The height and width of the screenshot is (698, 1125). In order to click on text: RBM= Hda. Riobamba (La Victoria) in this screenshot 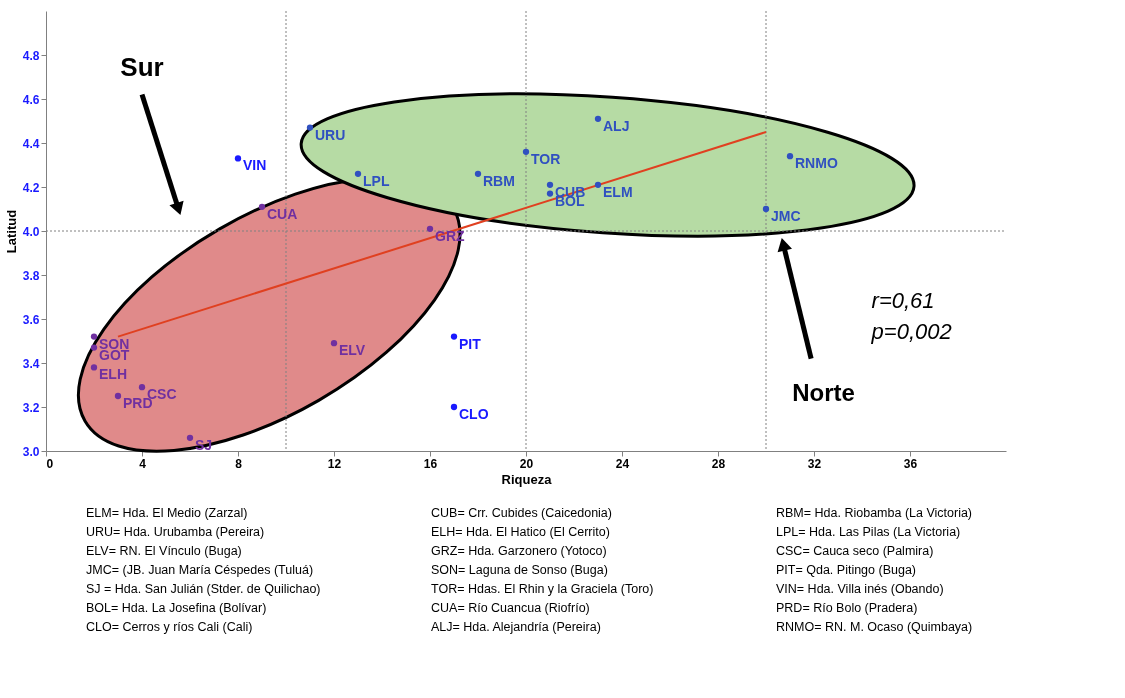, I will do `click(874, 513)`.